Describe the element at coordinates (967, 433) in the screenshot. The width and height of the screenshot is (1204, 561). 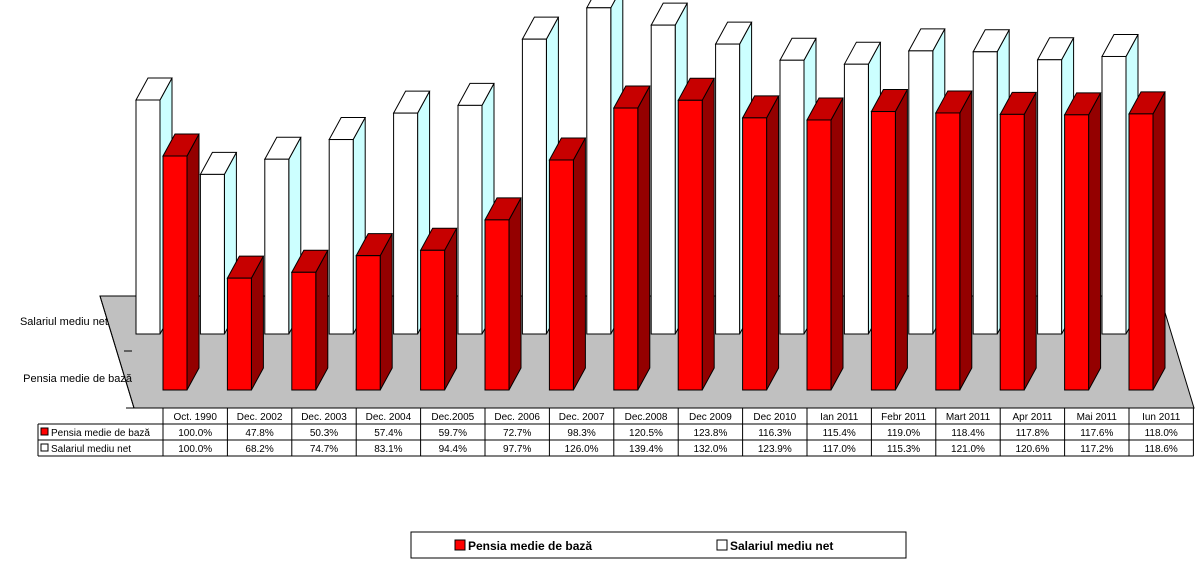
I see `table-cell: 118.4%` at that location.